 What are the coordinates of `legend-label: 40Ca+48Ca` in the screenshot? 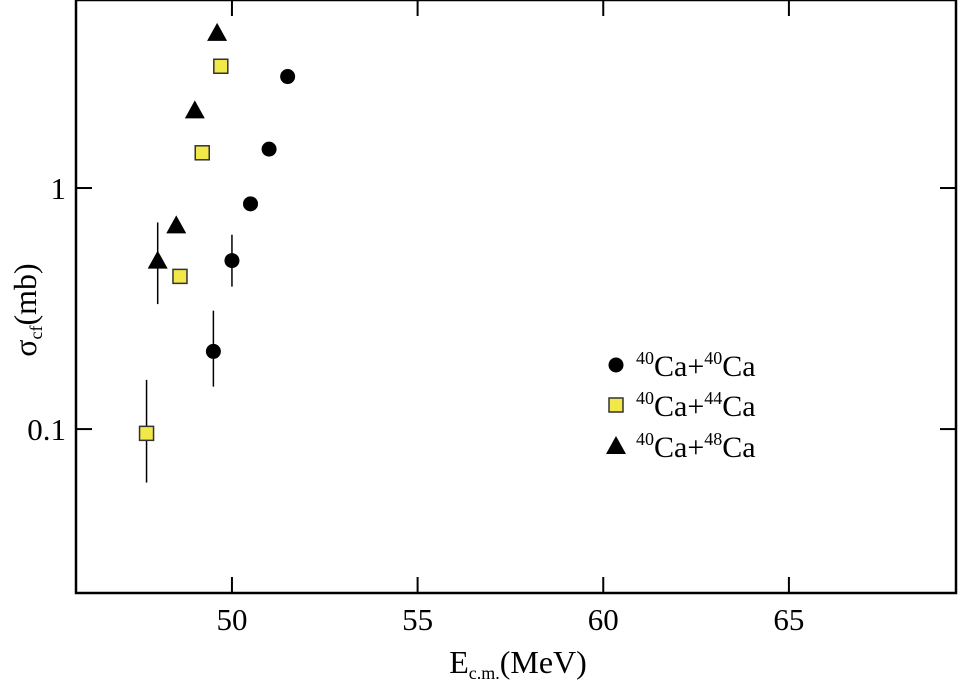 It's located at (696, 446).